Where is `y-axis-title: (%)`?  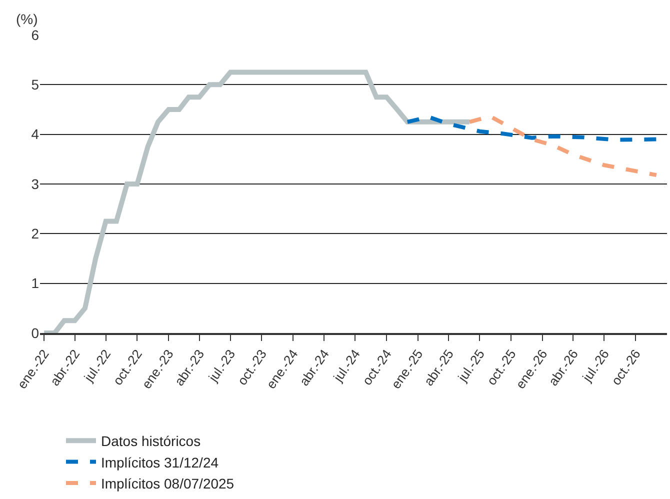 y-axis-title: (%) is located at coordinates (27, 19).